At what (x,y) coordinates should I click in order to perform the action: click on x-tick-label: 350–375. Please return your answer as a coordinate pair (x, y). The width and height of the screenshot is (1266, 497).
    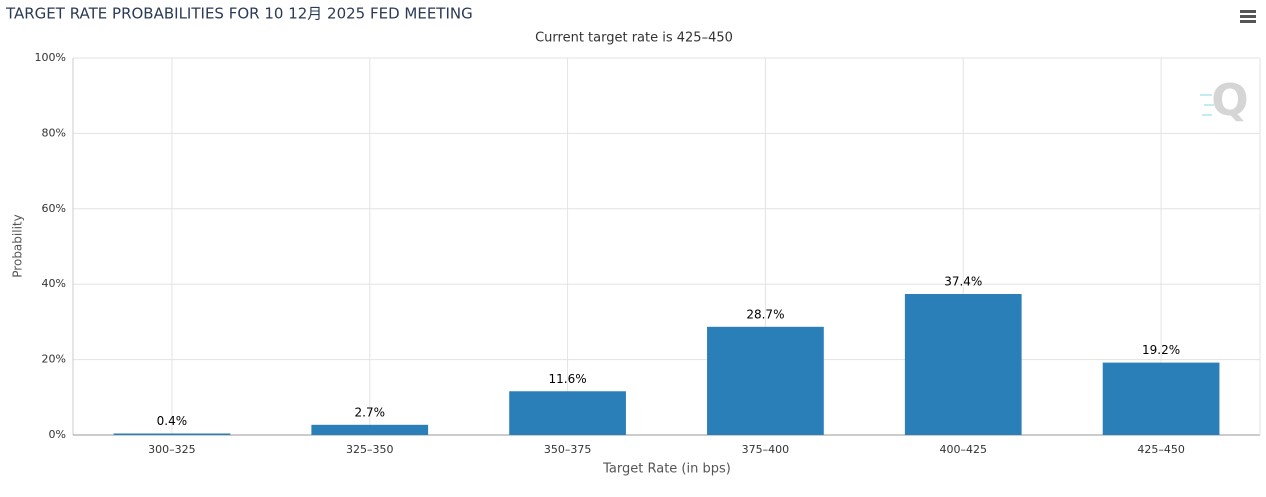
    Looking at the image, I should click on (568, 449).